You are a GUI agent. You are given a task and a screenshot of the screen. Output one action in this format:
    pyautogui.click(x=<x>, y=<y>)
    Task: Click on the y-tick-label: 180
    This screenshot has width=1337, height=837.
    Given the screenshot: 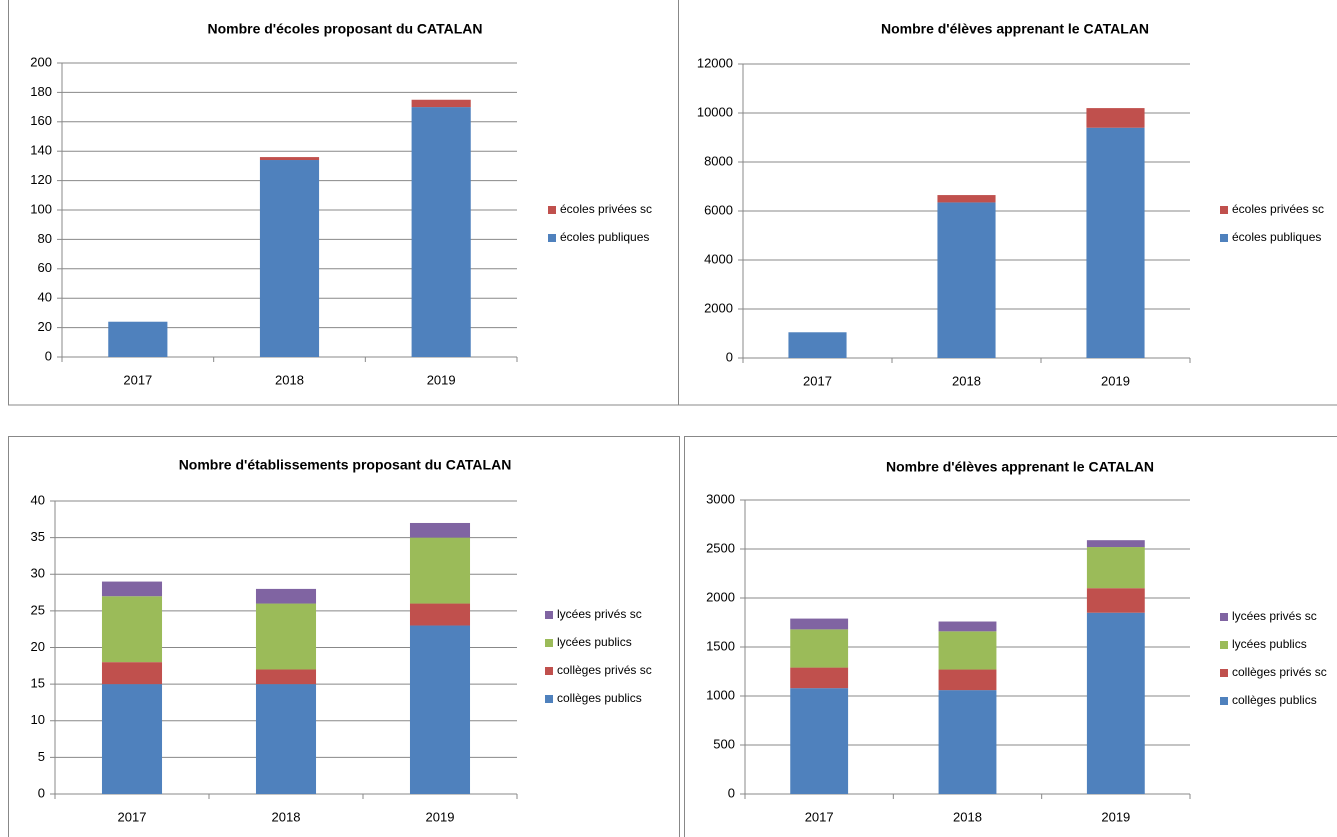 What is the action you would take?
    pyautogui.click(x=41, y=91)
    